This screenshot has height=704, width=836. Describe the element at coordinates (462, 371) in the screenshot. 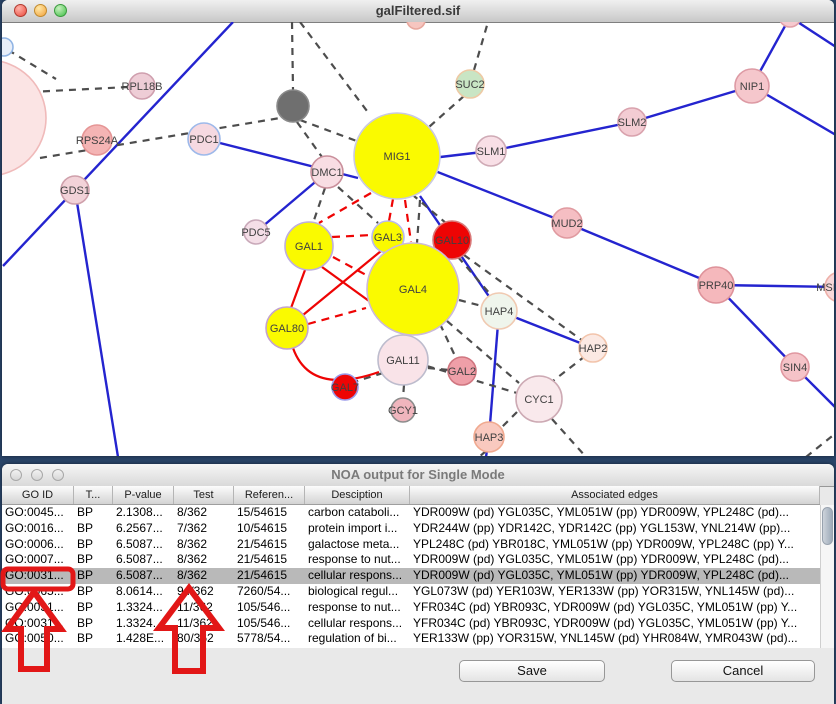

I see `network-node-gal2` at that location.